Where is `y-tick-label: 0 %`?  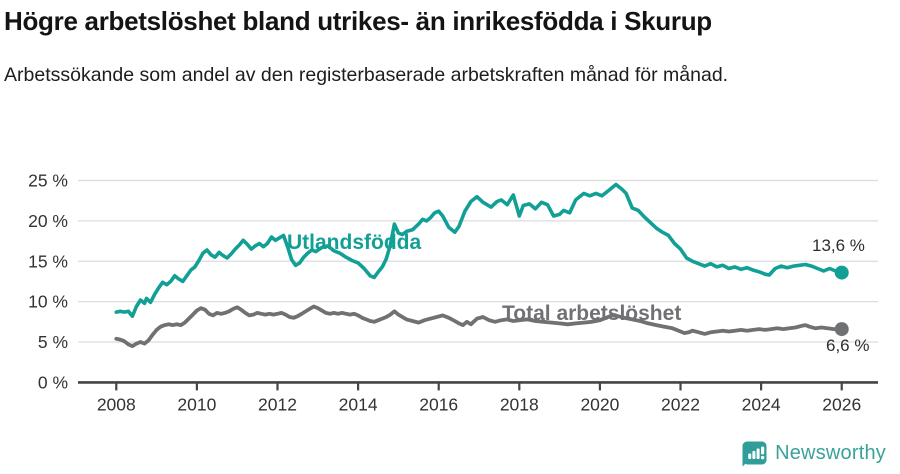 y-tick-label: 0 % is located at coordinates (53, 382).